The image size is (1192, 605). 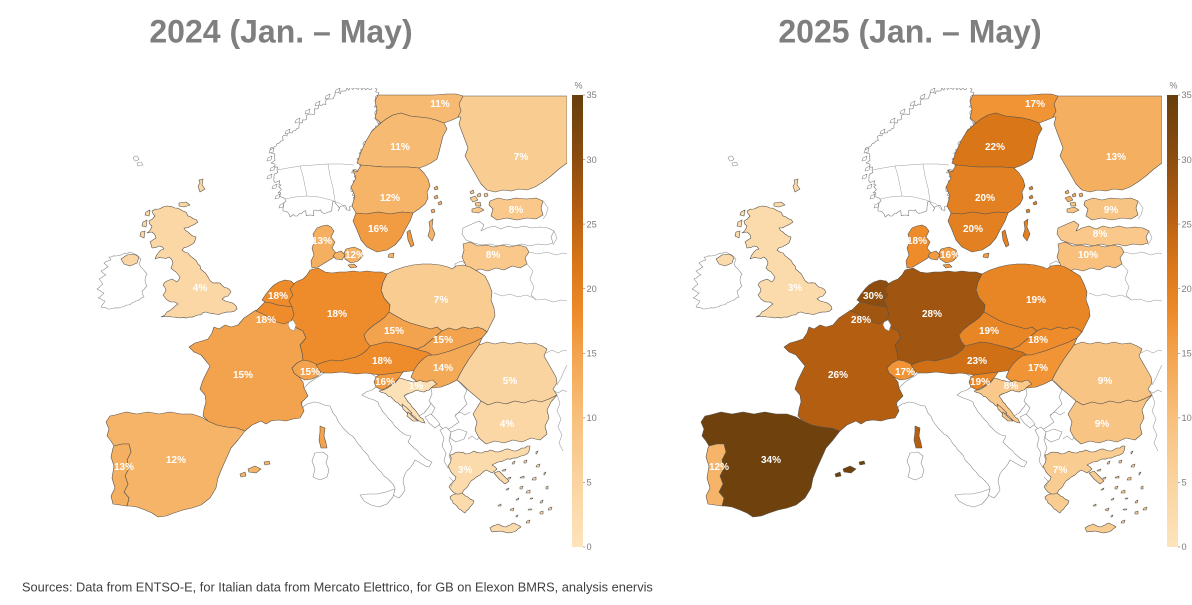 I want to click on svg-text: 23%, so click(x=977, y=361).